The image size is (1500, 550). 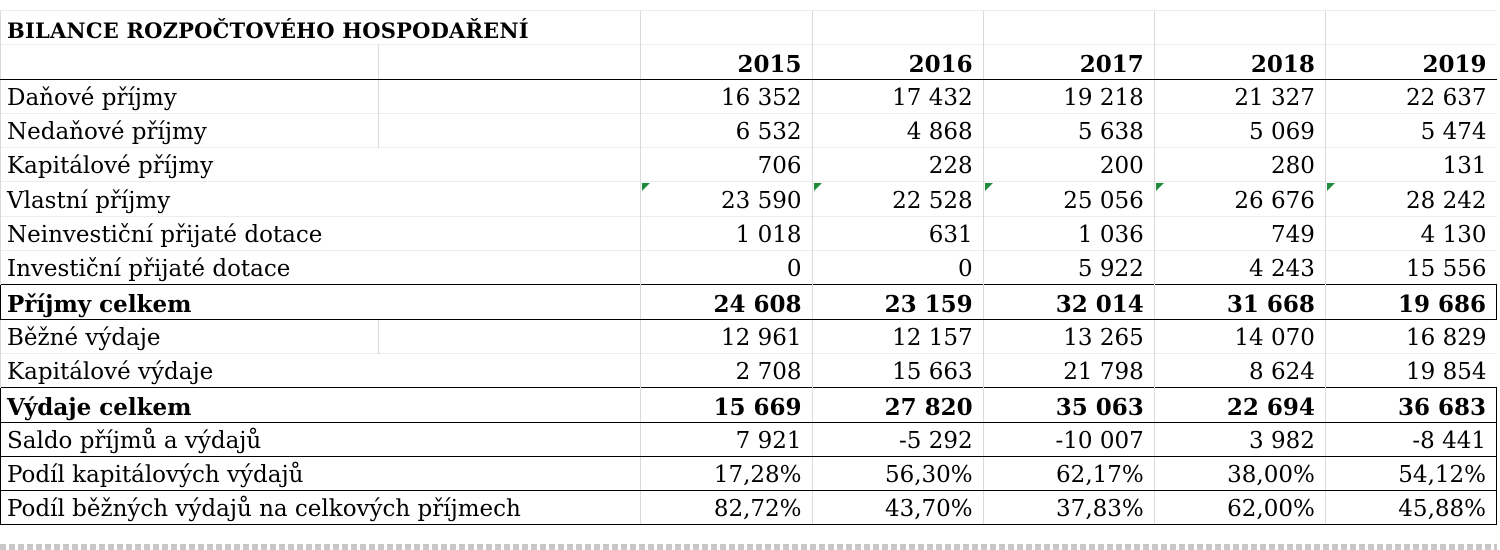 What do you see at coordinates (1239, 508) in the screenshot?
I see `value-cell: 62,00%` at bounding box center [1239, 508].